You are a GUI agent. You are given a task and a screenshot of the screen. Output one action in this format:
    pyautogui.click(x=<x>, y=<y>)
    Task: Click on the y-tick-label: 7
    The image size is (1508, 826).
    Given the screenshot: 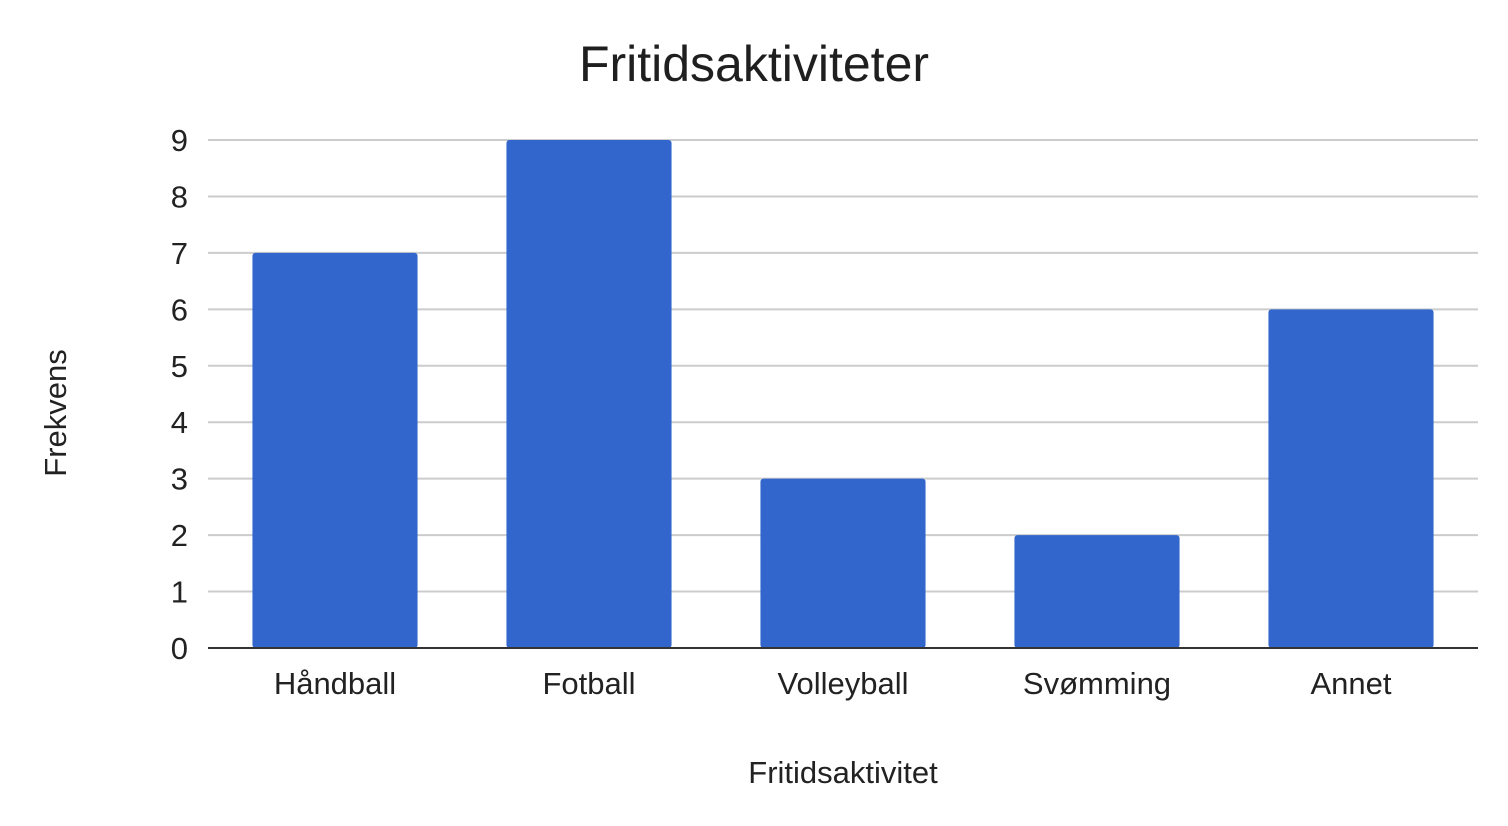 What is the action you would take?
    pyautogui.click(x=179, y=253)
    